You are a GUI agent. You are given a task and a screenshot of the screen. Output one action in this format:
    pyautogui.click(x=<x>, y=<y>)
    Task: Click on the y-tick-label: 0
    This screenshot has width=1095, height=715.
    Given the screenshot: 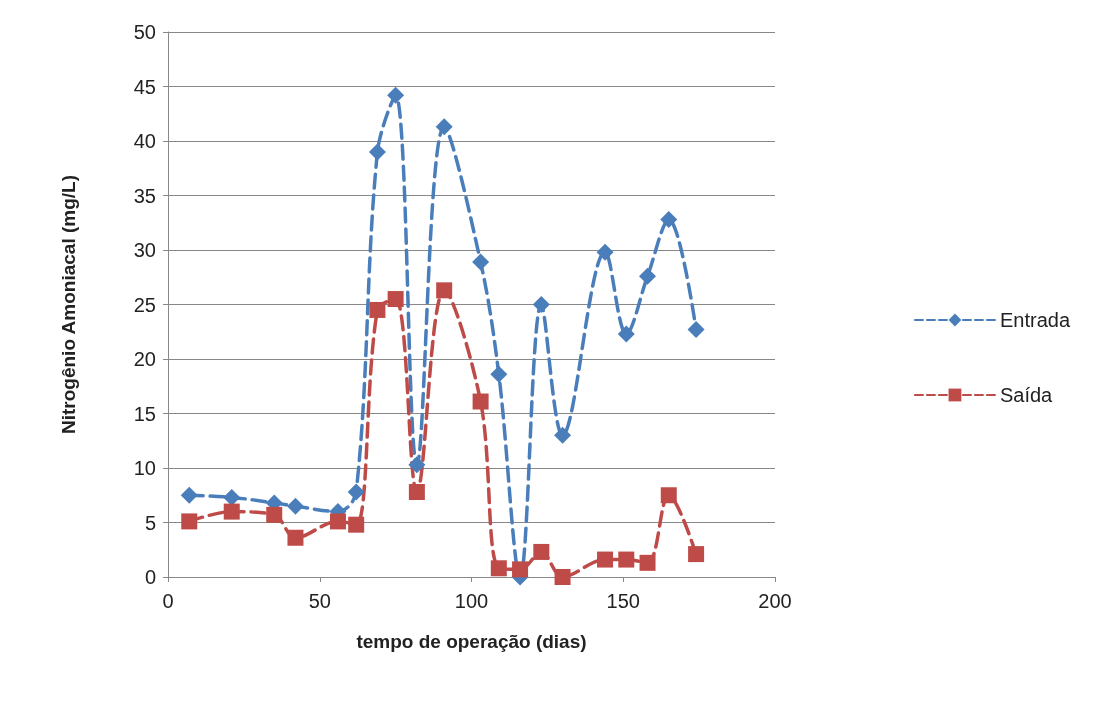 What is the action you would take?
    pyautogui.click(x=150, y=577)
    